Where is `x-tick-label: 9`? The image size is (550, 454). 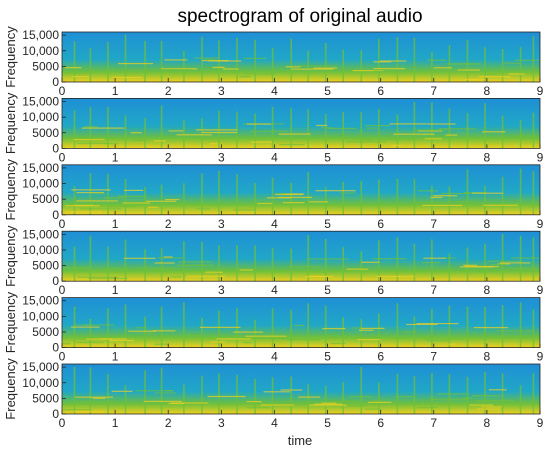 x-tick-label: 9 is located at coordinates (540, 157).